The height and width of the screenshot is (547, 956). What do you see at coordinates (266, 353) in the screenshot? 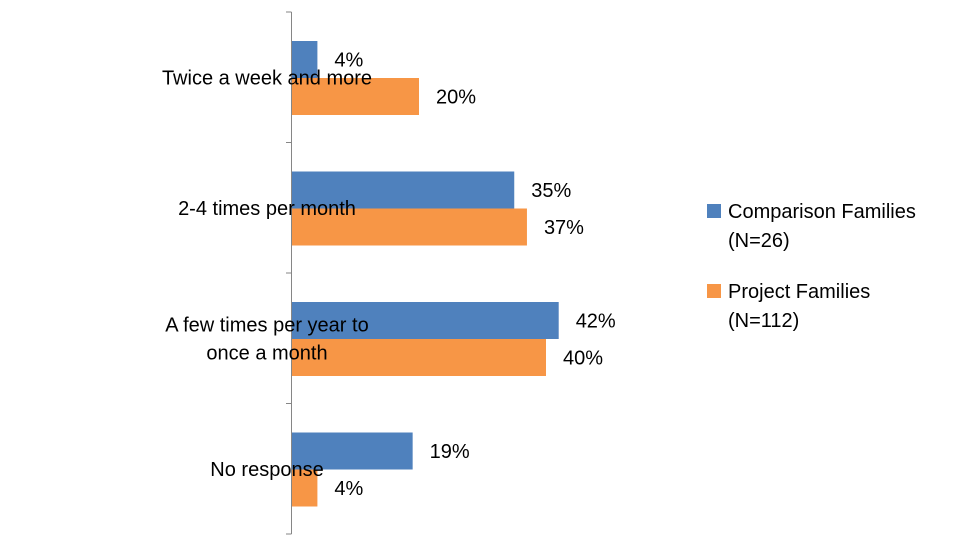
I see `category-label-line: once a month` at bounding box center [266, 353].